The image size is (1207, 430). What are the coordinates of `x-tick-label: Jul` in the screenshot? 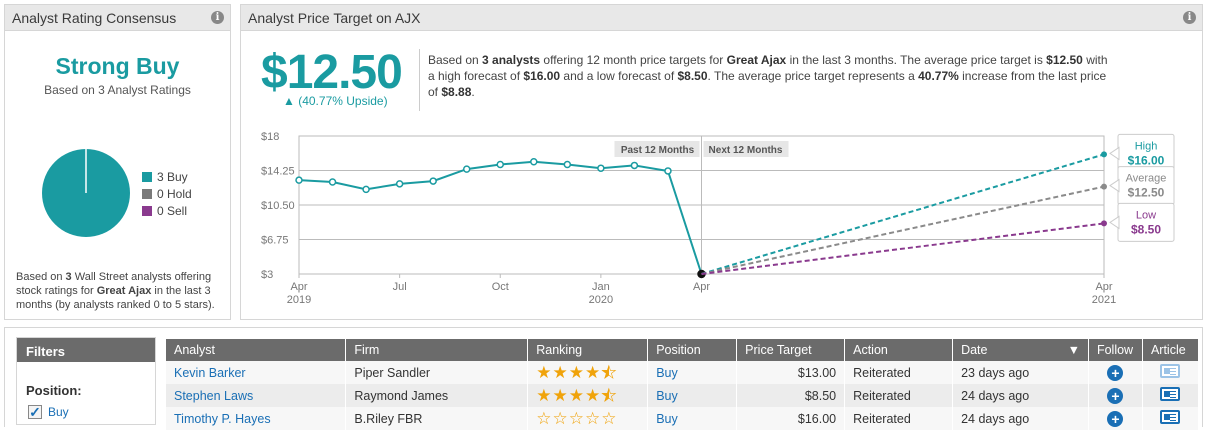 It's located at (400, 287).